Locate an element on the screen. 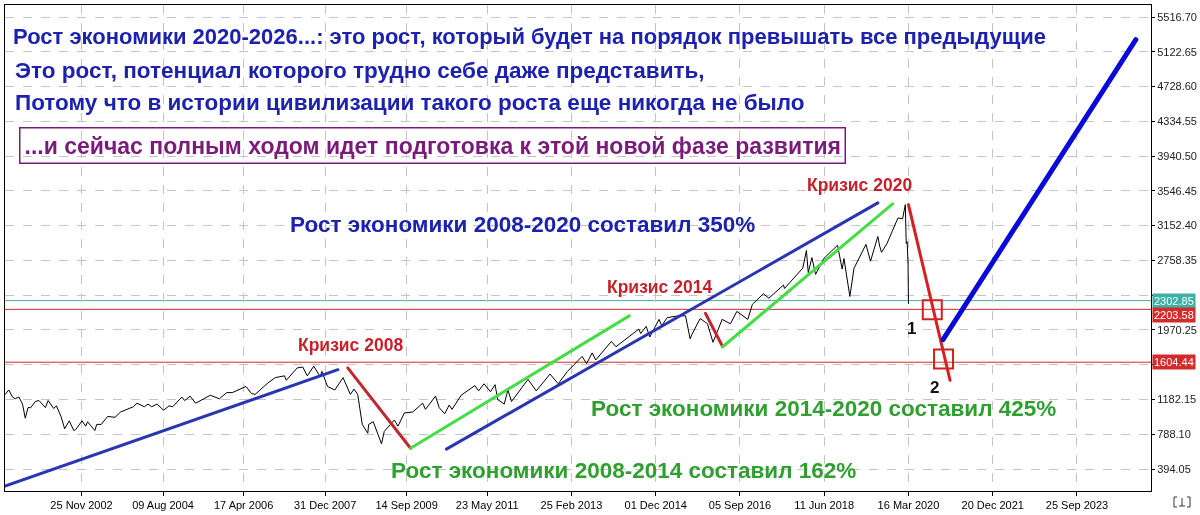 The image size is (1200, 515). annotation: 1 is located at coordinates (912, 328).